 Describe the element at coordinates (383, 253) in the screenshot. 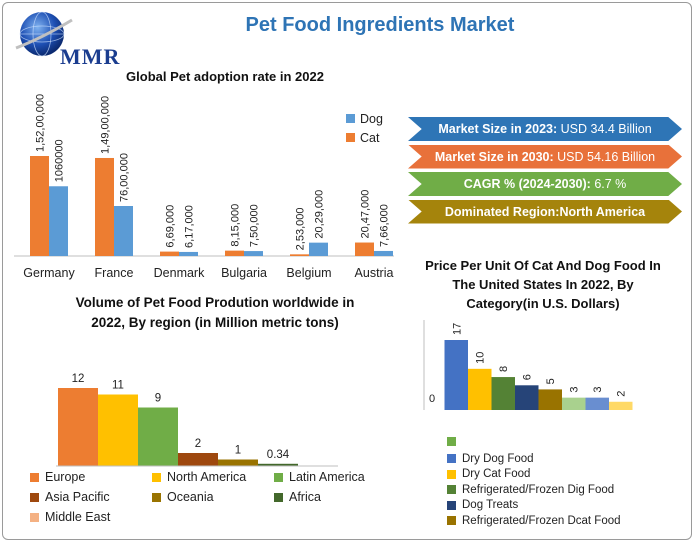

I see `bar-dog-austria` at that location.